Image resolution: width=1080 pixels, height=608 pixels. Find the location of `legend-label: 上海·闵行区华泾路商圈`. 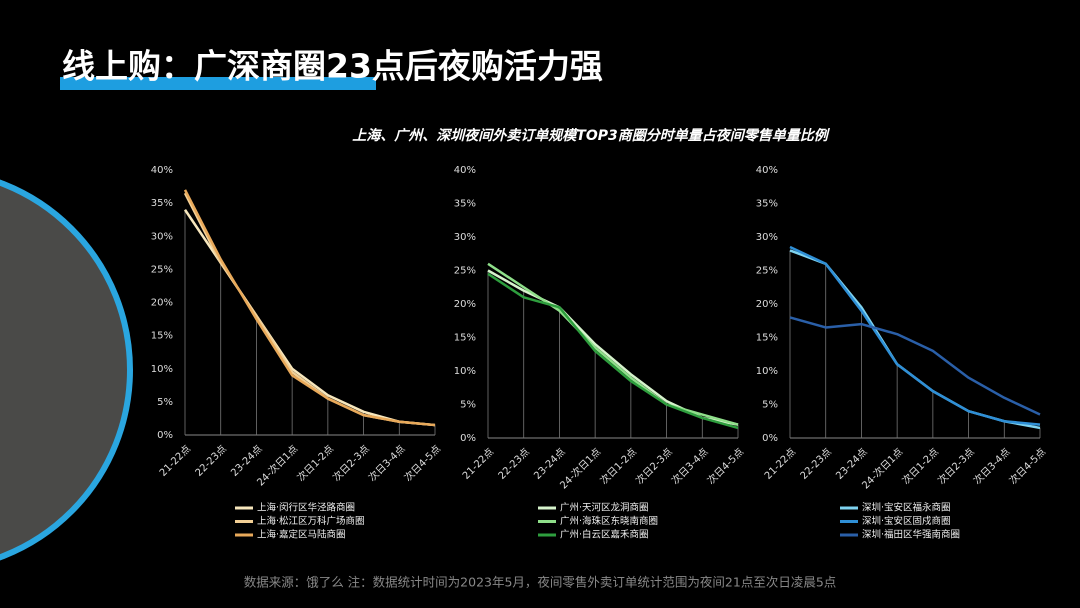

legend-label: 上海·闵行区华泾路商圈 is located at coordinates (306, 508).